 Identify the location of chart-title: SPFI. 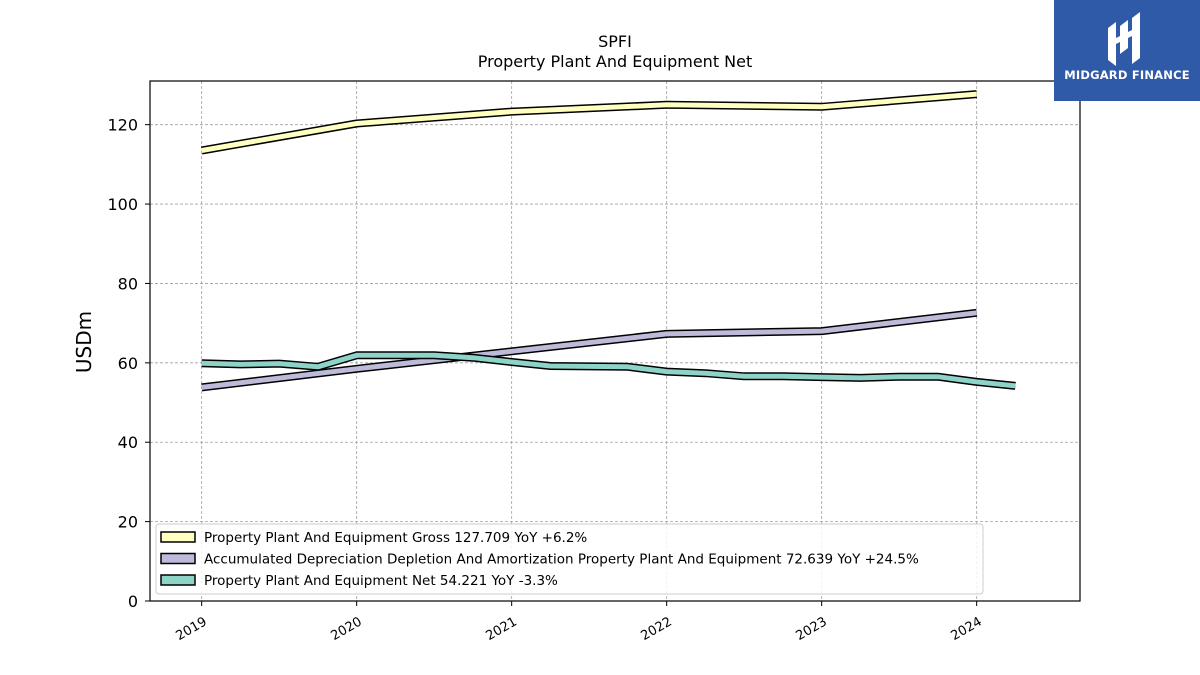
(615, 41).